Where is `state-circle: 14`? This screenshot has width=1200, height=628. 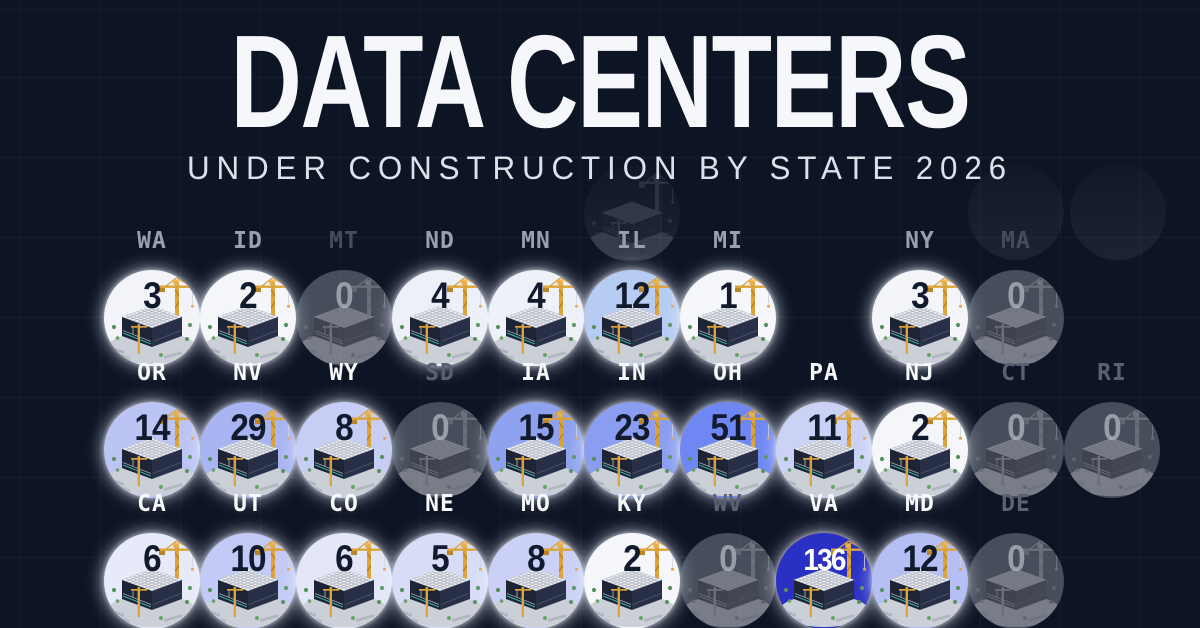
state-circle: 14 is located at coordinates (152, 450).